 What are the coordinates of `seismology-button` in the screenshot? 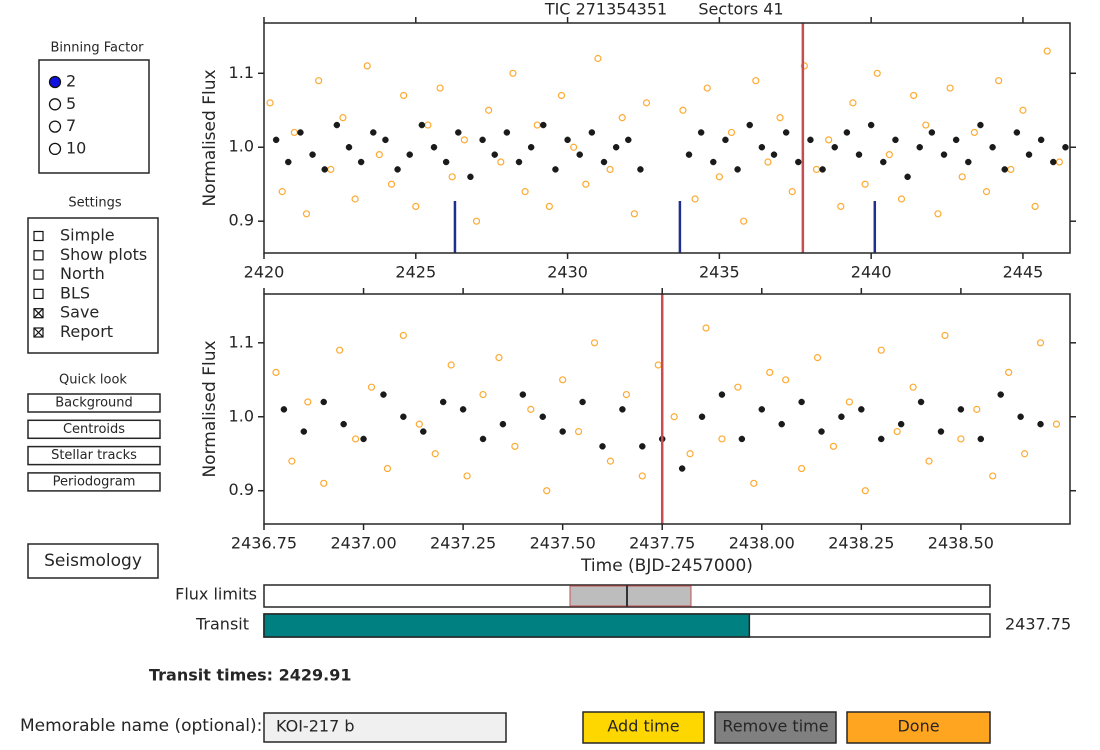 It's located at (93, 561).